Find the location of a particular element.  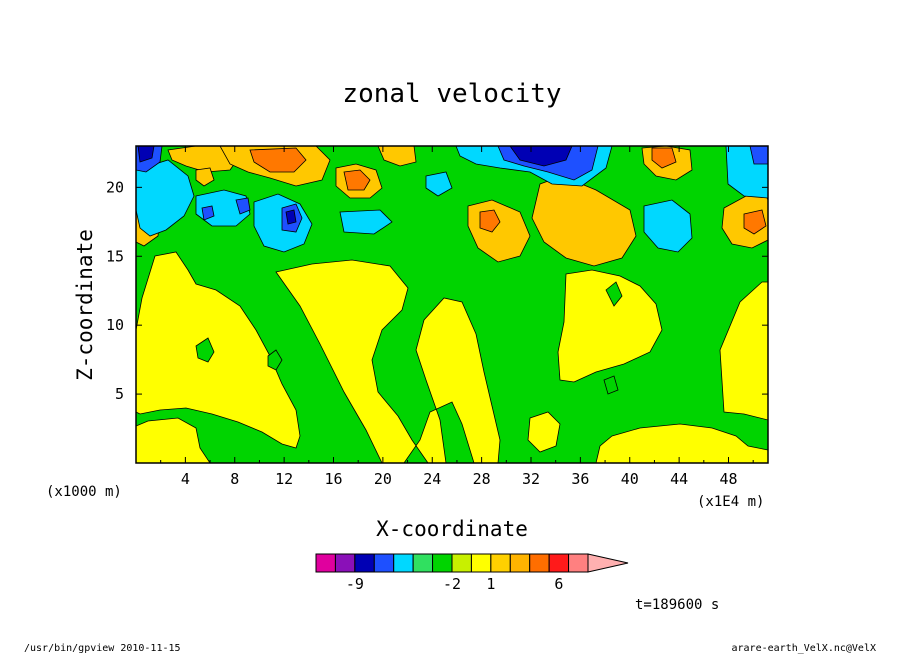

footer-right: arare-earth_VelX.nc@VelX is located at coordinates (804, 648).